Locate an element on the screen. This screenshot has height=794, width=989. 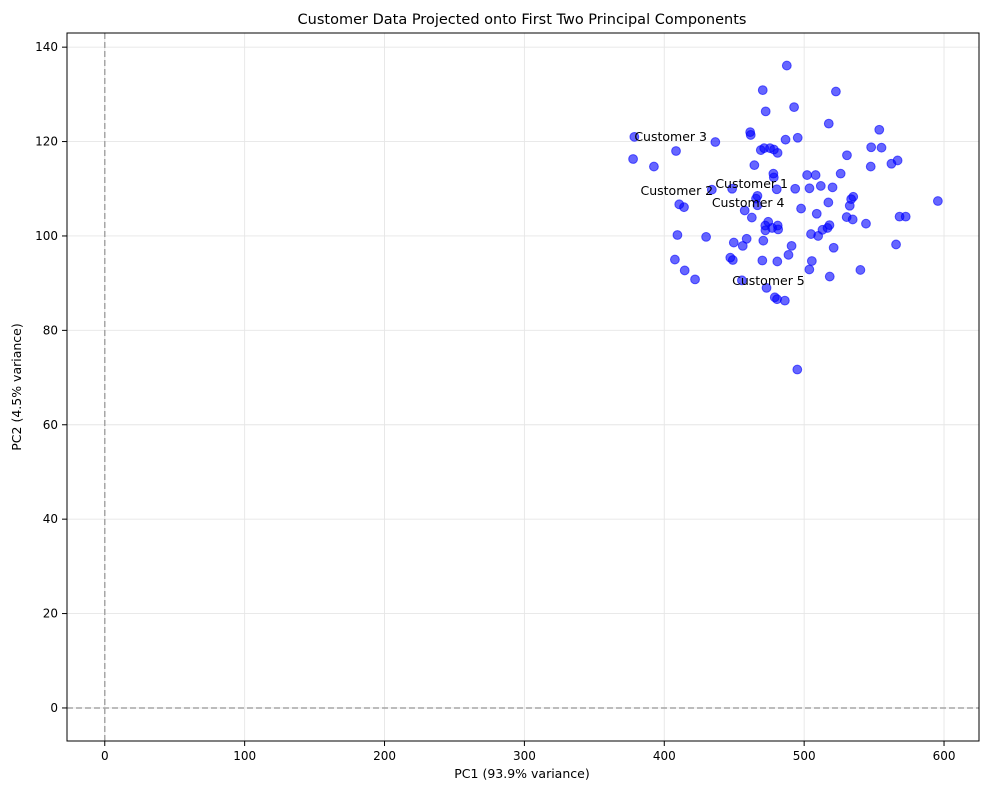
y-tick-label: 140 is located at coordinates (46, 47).